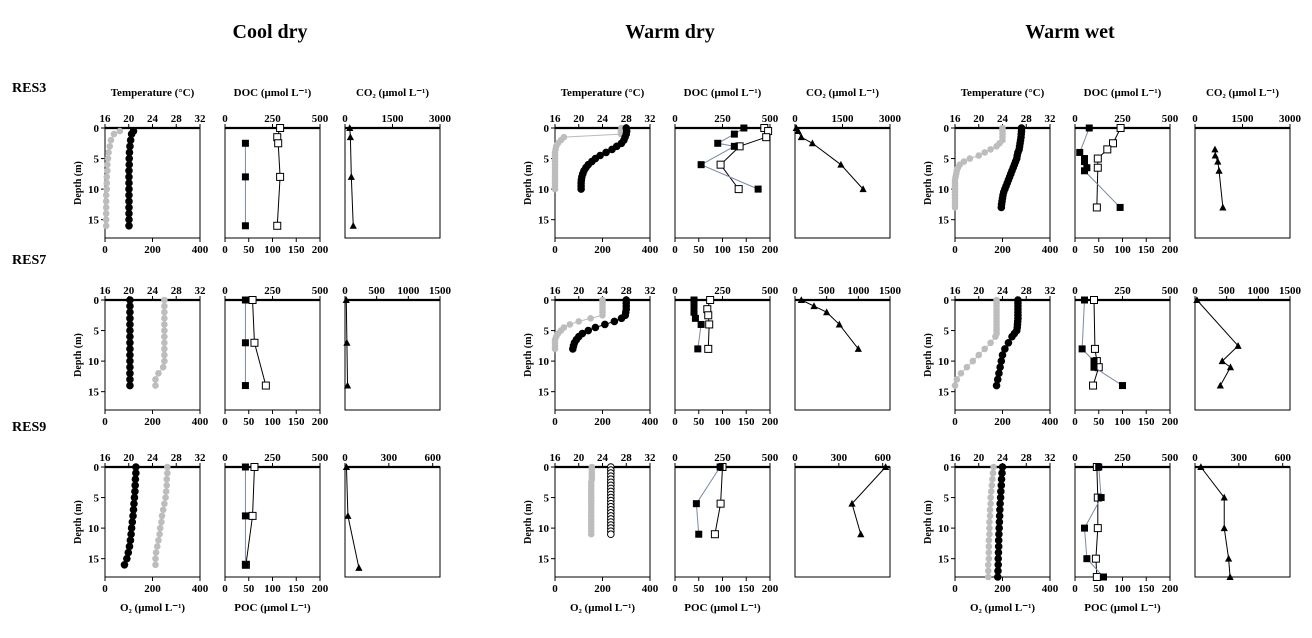 The width and height of the screenshot is (1312, 638). What do you see at coordinates (1096, 342) in the screenshot?
I see `doc-line` at bounding box center [1096, 342].